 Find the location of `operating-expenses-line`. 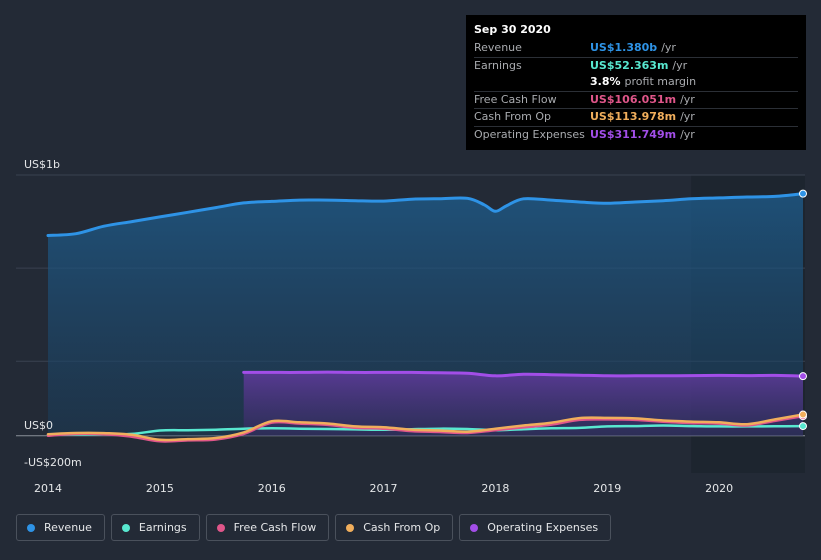

operating-expenses-line is located at coordinates (523, 374).